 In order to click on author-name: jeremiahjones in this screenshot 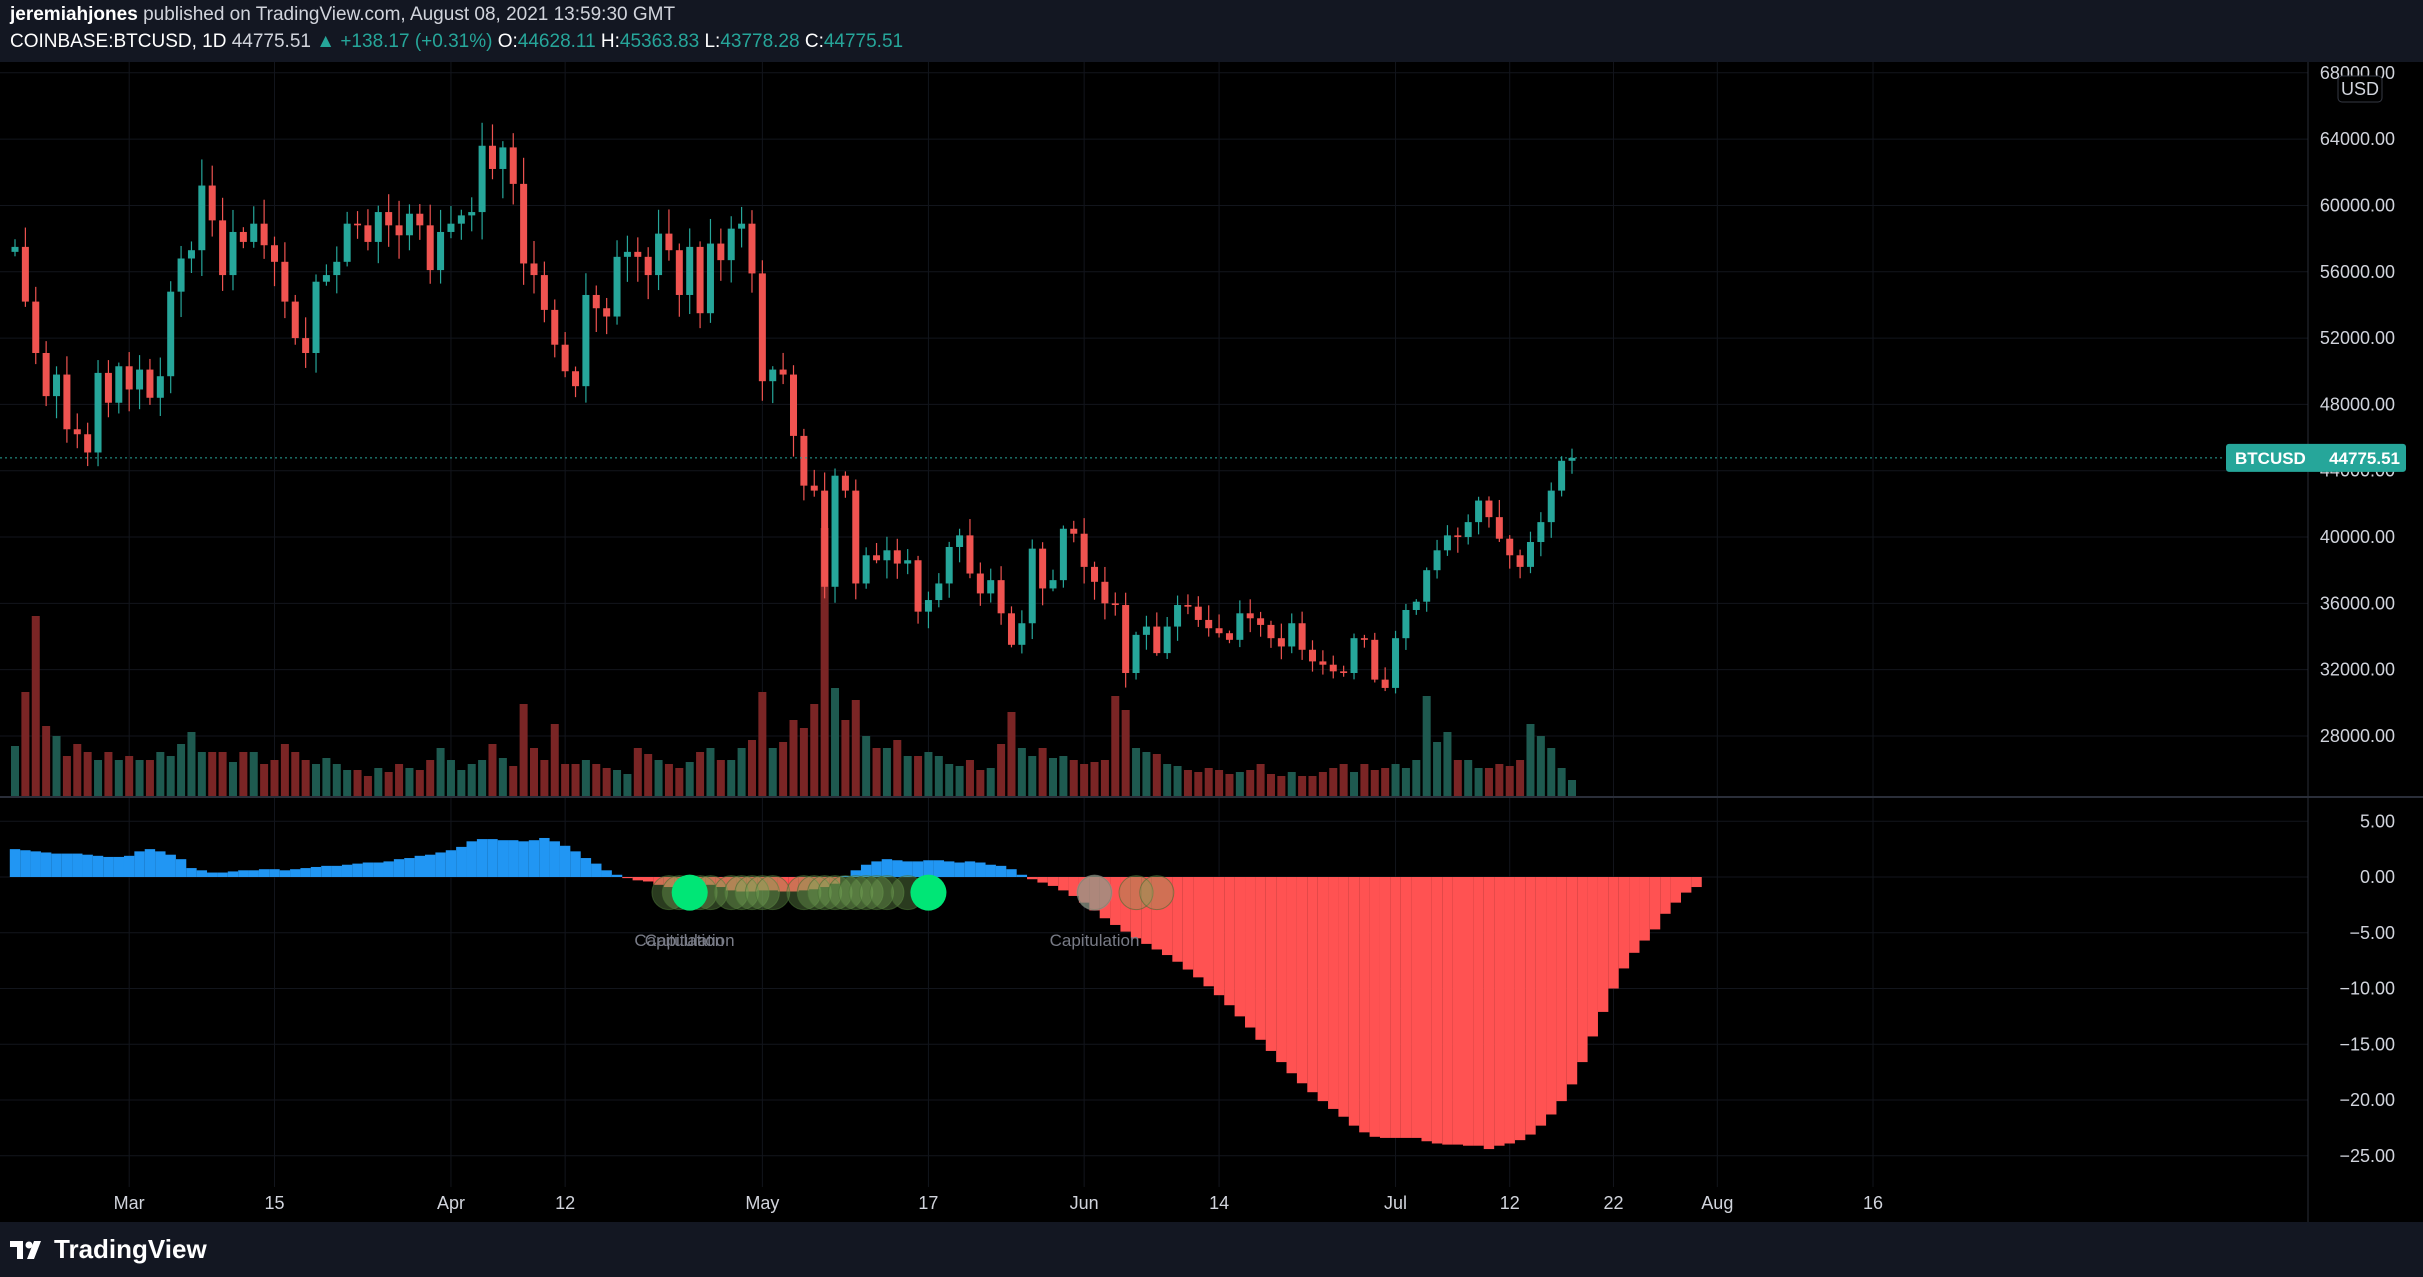, I will do `click(74, 14)`.